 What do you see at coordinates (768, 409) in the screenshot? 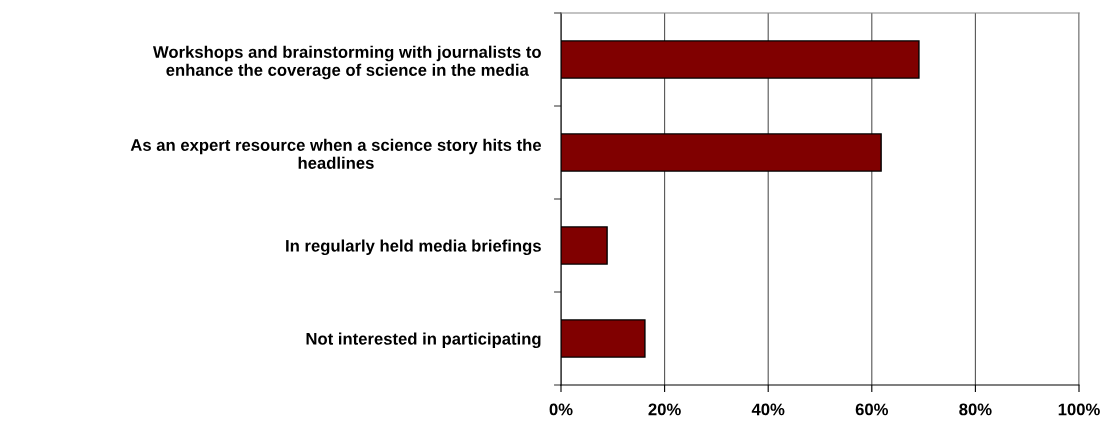
I see `x-tick-label: 40%` at bounding box center [768, 409].